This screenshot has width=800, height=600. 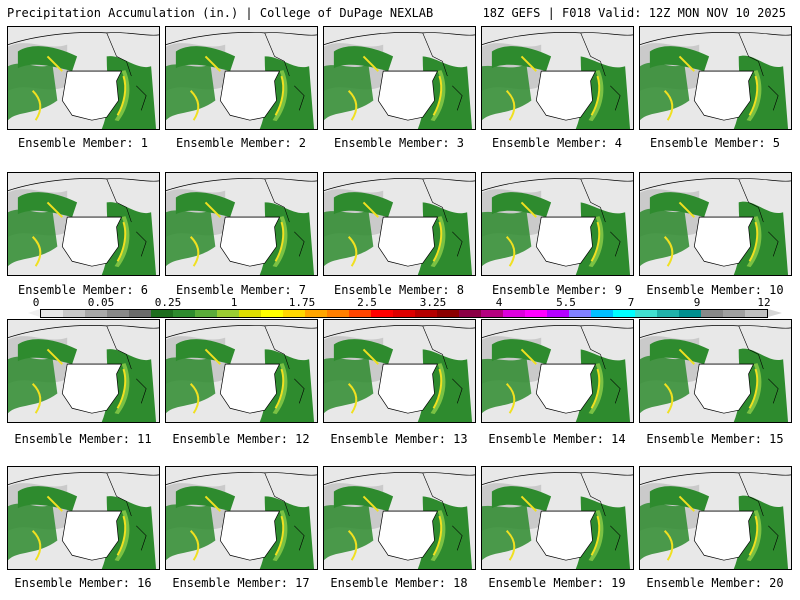 What do you see at coordinates (83, 439) in the screenshot?
I see `ensemble-member-caption: Ensemble Member: 11` at bounding box center [83, 439].